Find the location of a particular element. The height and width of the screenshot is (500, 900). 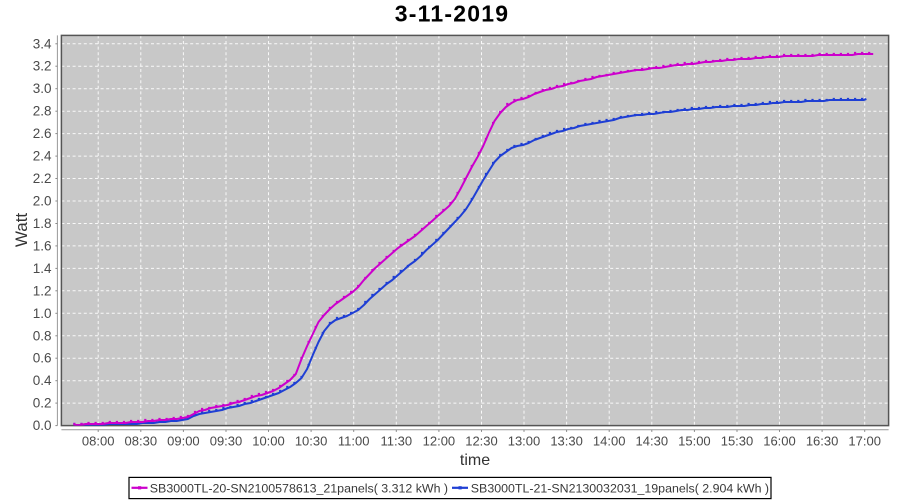

svg-text: 12:30 is located at coordinates (481, 441).